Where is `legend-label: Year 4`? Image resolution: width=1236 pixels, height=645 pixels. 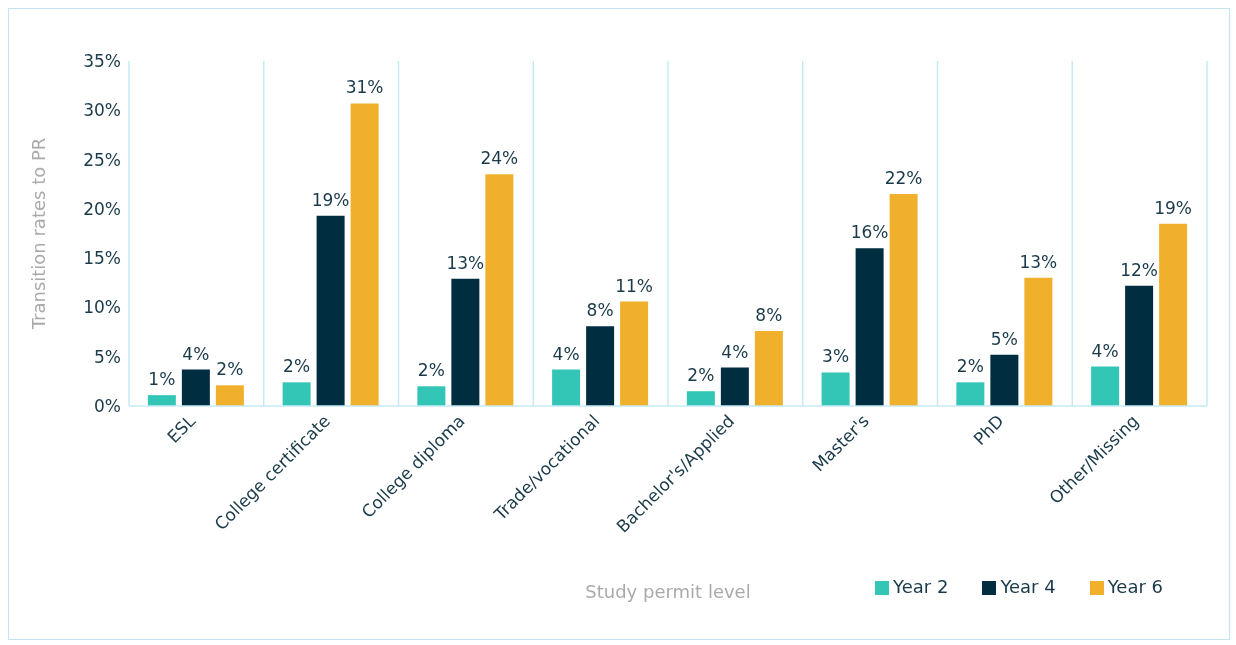 legend-label: Year 4 is located at coordinates (1028, 586).